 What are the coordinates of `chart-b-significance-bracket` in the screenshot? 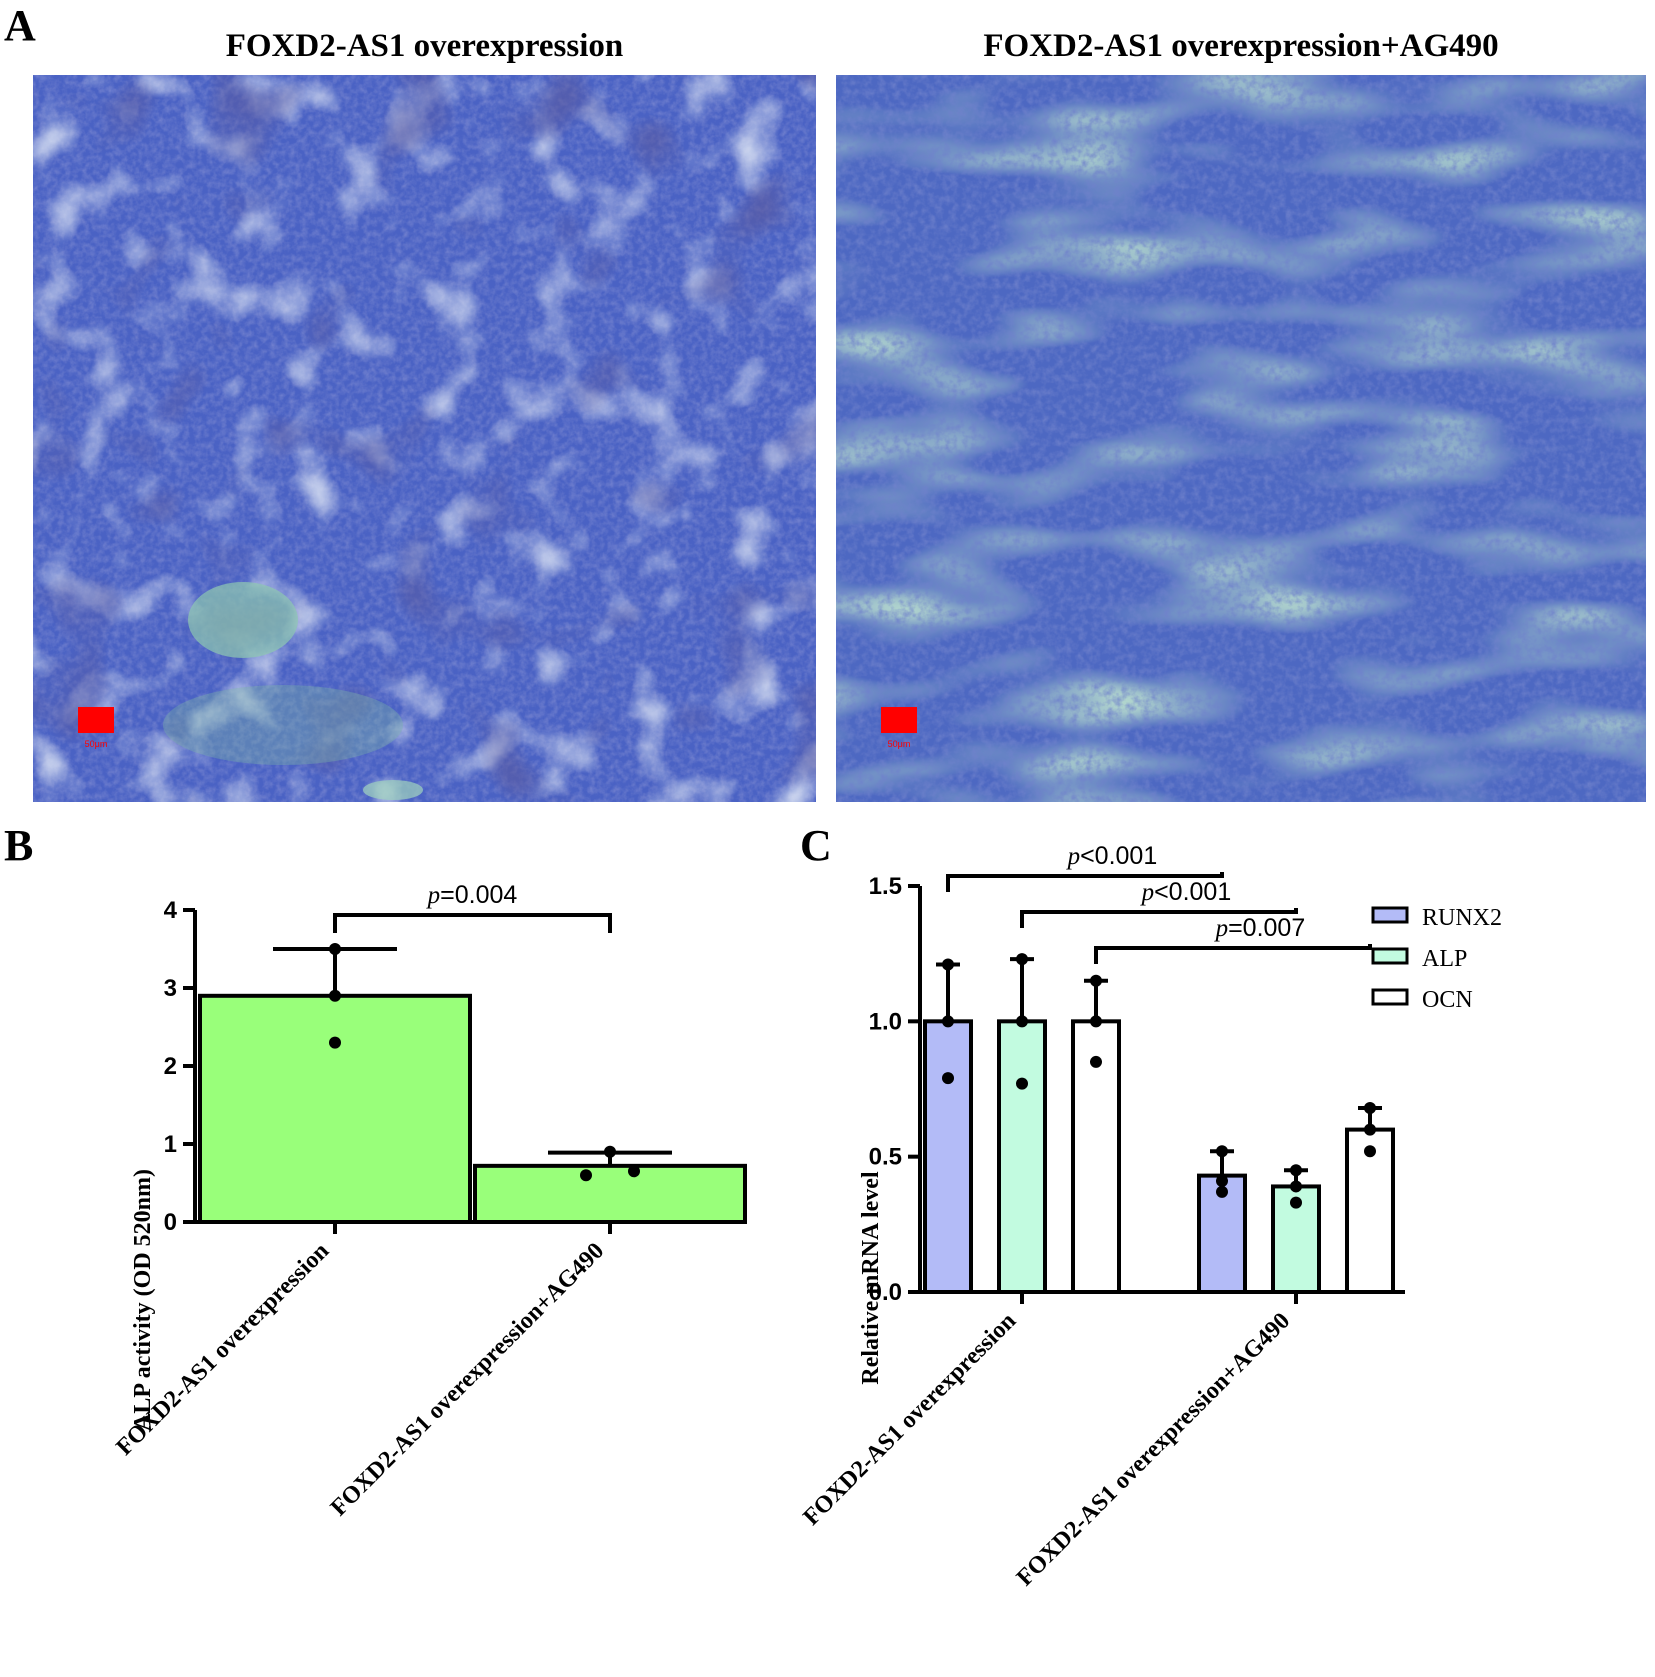 It's located at (472, 923).